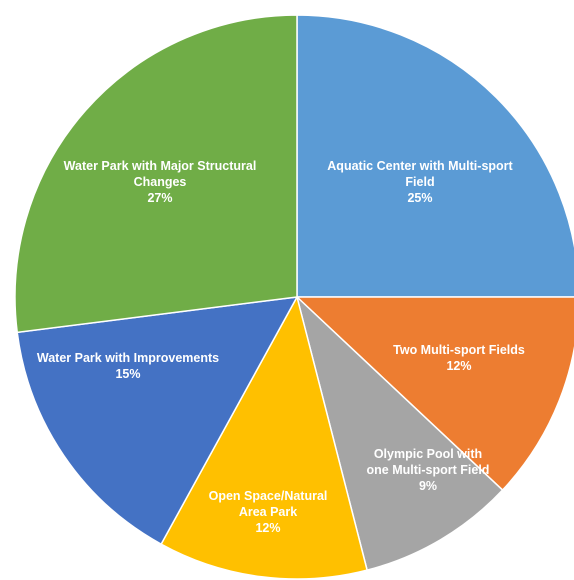 The height and width of the screenshot is (580, 574). I want to click on slice-label-4: Open Space/Natural Area Park 12%, so click(268, 512).